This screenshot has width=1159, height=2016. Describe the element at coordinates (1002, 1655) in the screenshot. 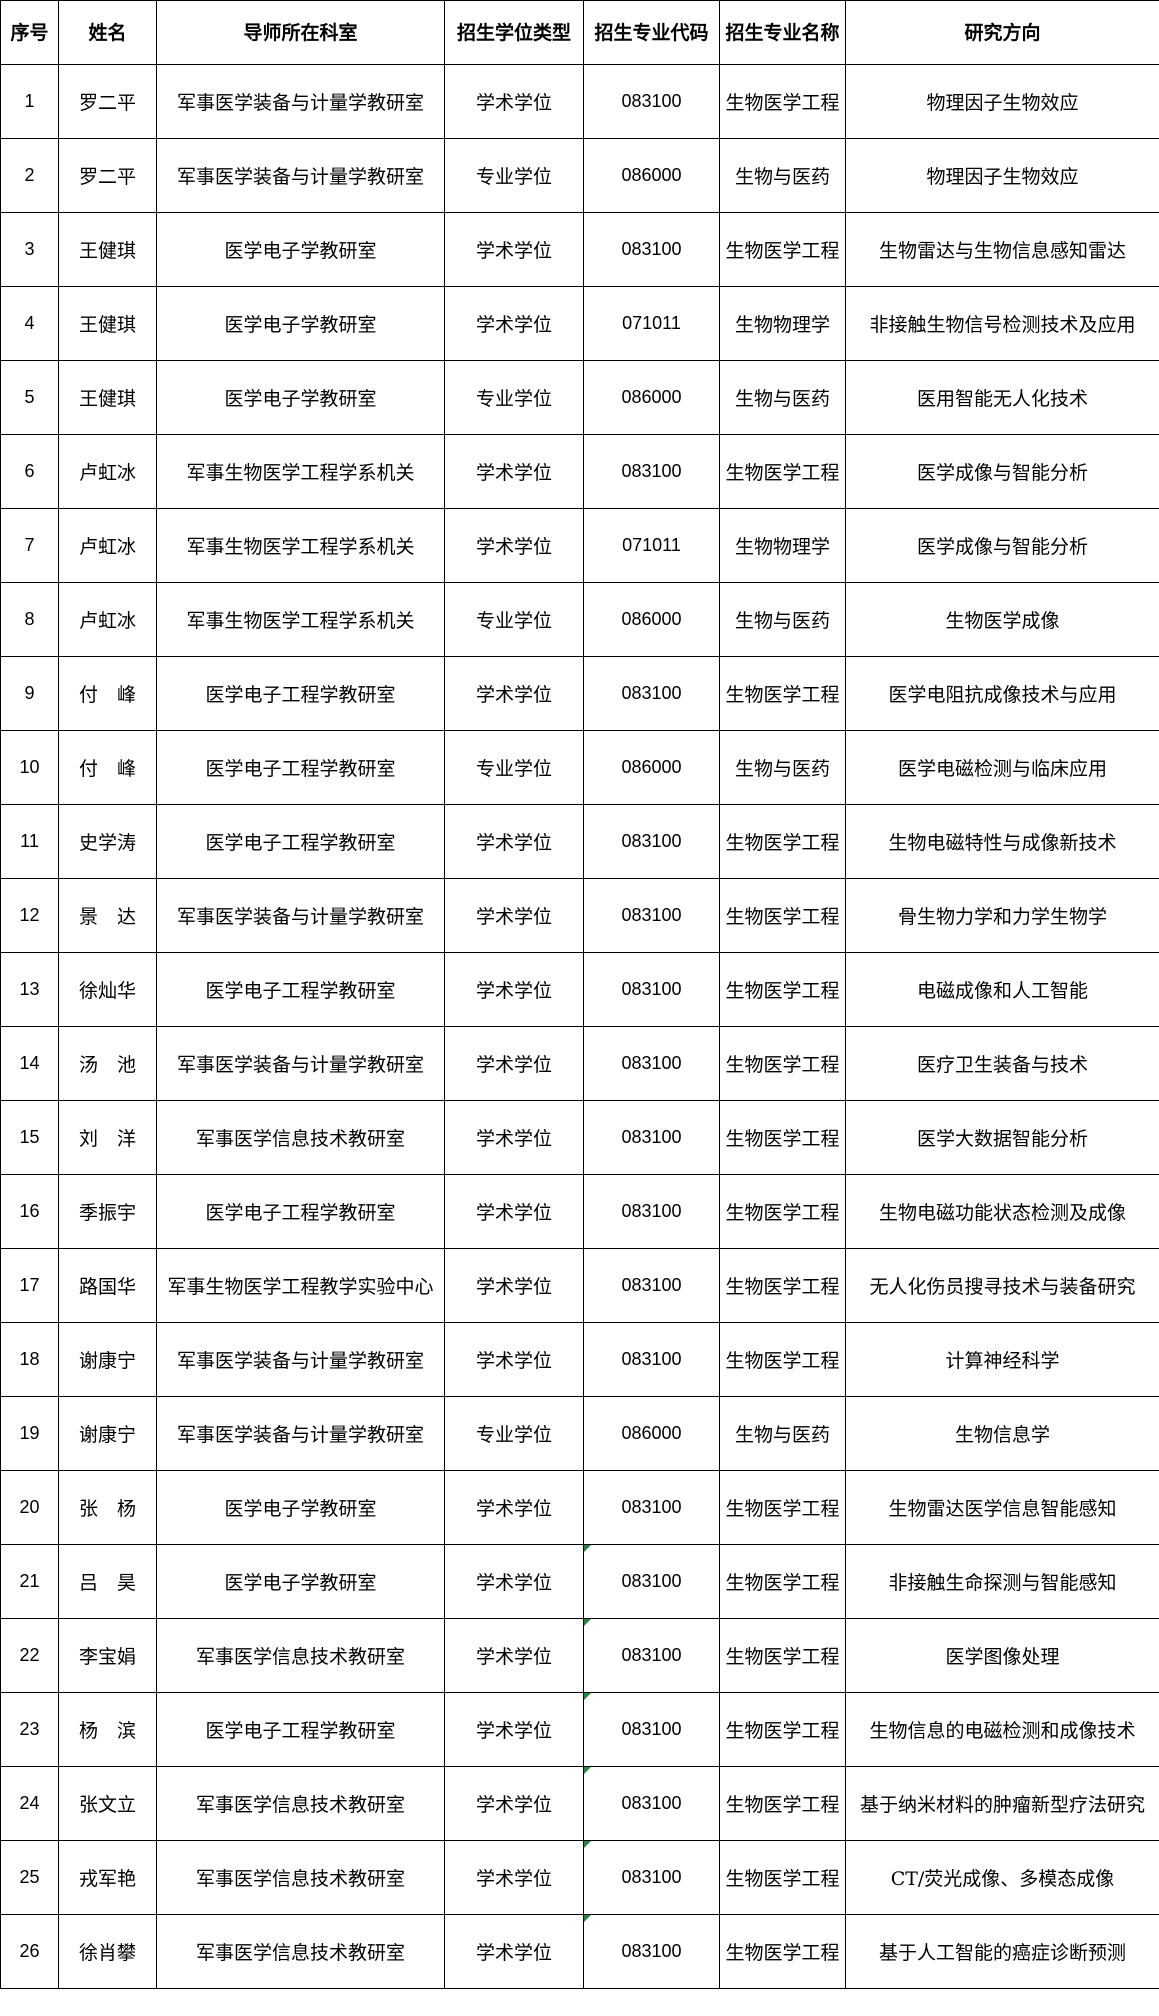

I see `cell-research-direction: 医学图像处理` at that location.